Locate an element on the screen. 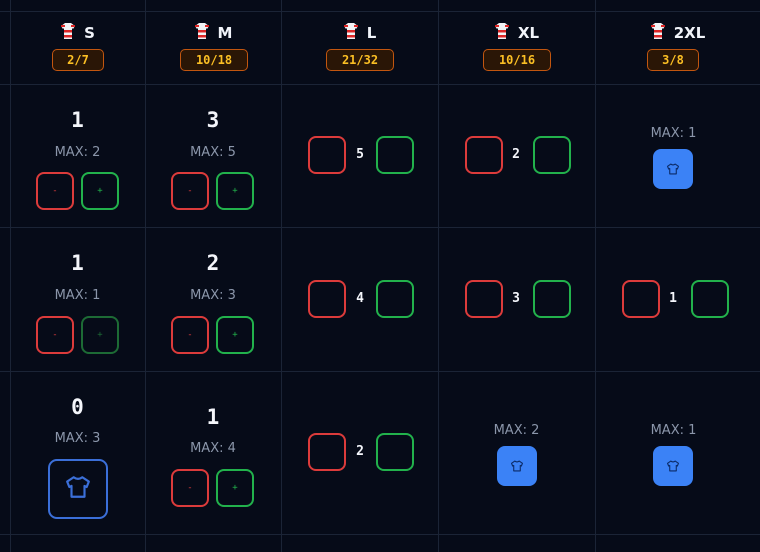  count-badge: 2/7 is located at coordinates (78, 60).